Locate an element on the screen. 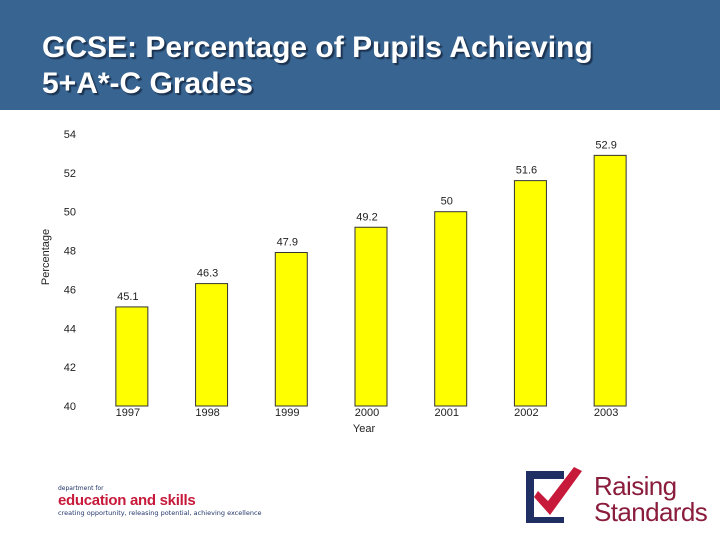 The height and width of the screenshot is (540, 720). bar-2002 is located at coordinates (530, 293).